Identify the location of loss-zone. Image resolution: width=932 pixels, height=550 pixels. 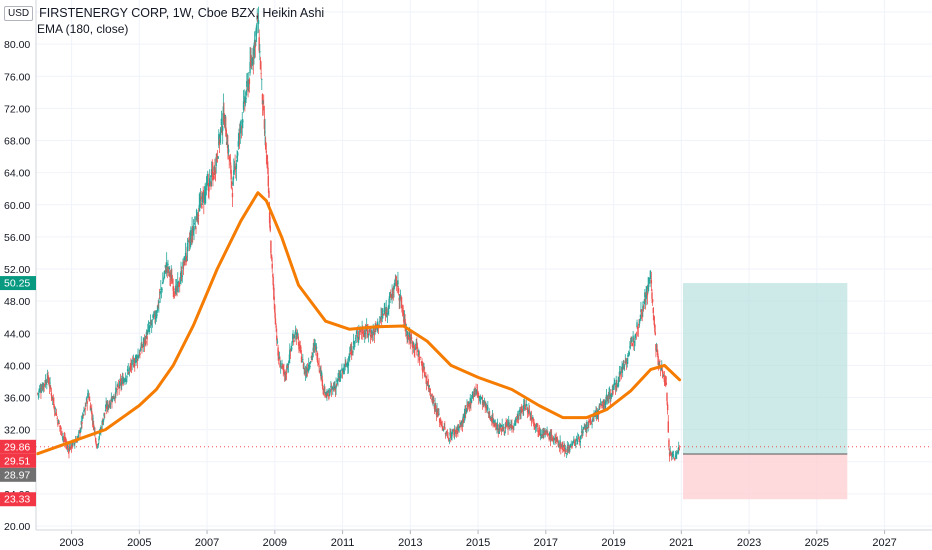
(765, 476).